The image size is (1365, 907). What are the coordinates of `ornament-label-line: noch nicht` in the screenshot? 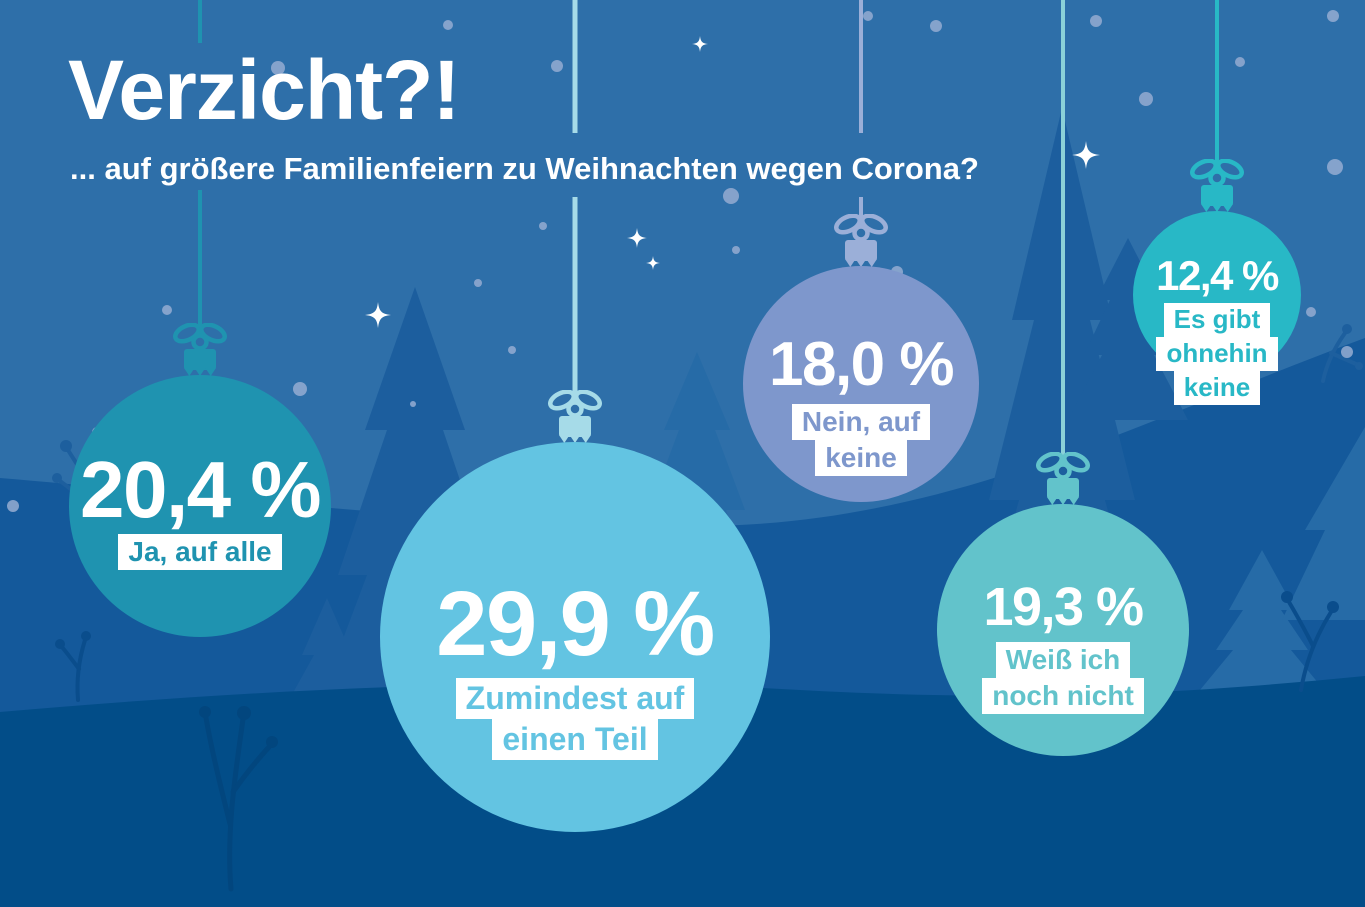 It's located at (1063, 696).